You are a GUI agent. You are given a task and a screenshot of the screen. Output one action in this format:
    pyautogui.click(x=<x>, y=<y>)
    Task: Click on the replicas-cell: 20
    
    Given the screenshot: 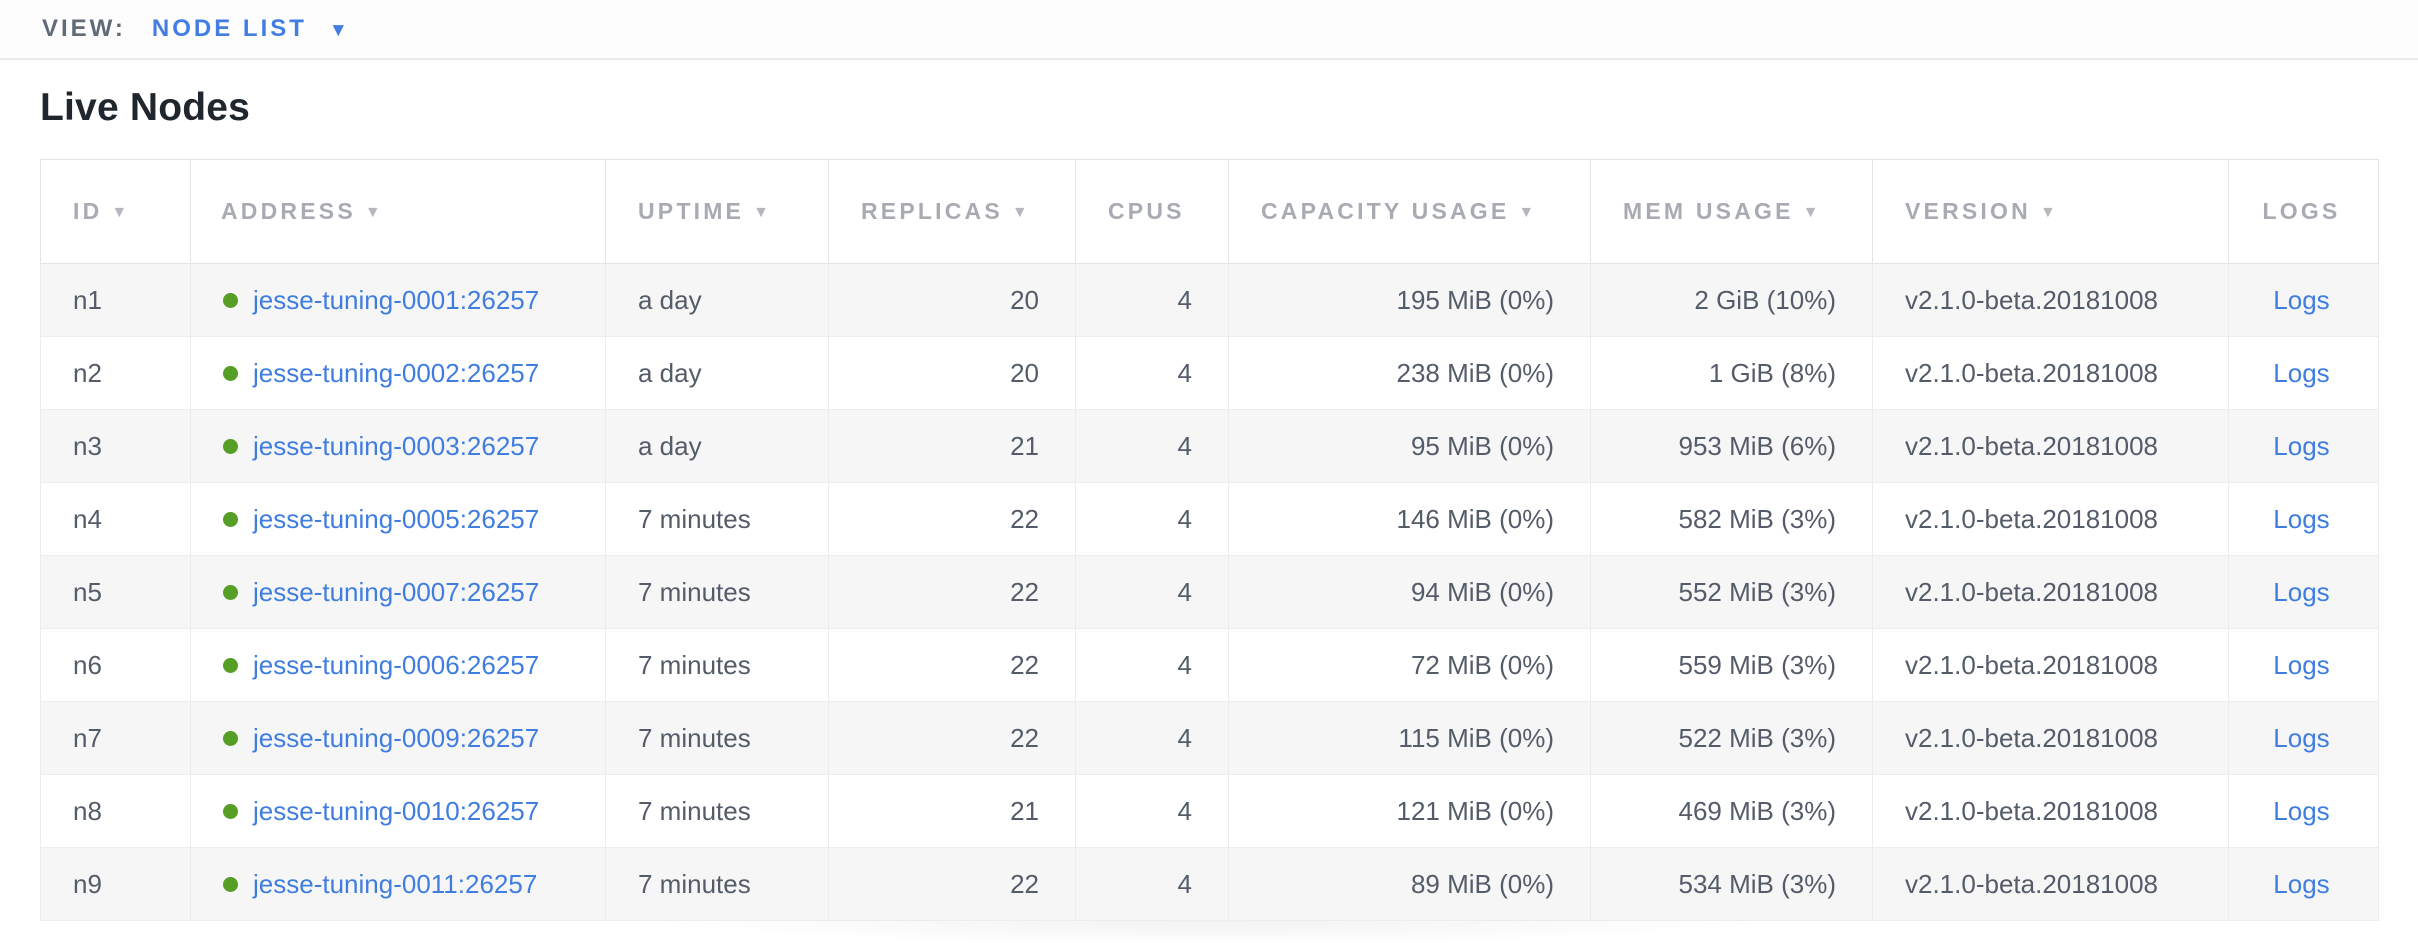 What is the action you would take?
    pyautogui.click(x=952, y=373)
    